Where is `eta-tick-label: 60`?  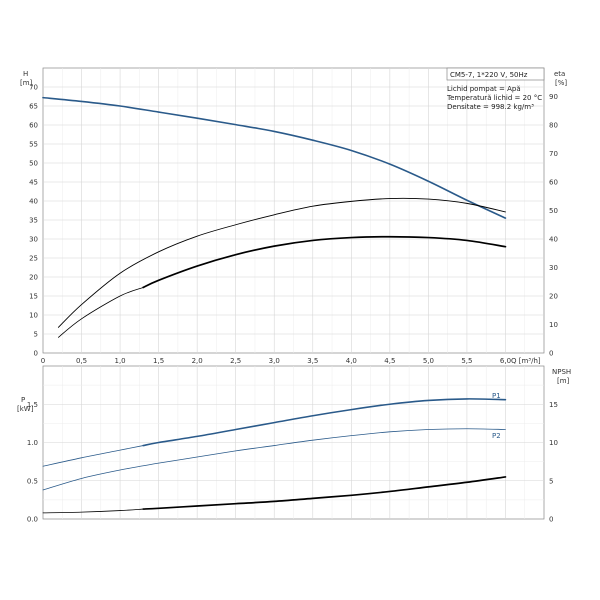 eta-tick-label: 60 is located at coordinates (553, 183).